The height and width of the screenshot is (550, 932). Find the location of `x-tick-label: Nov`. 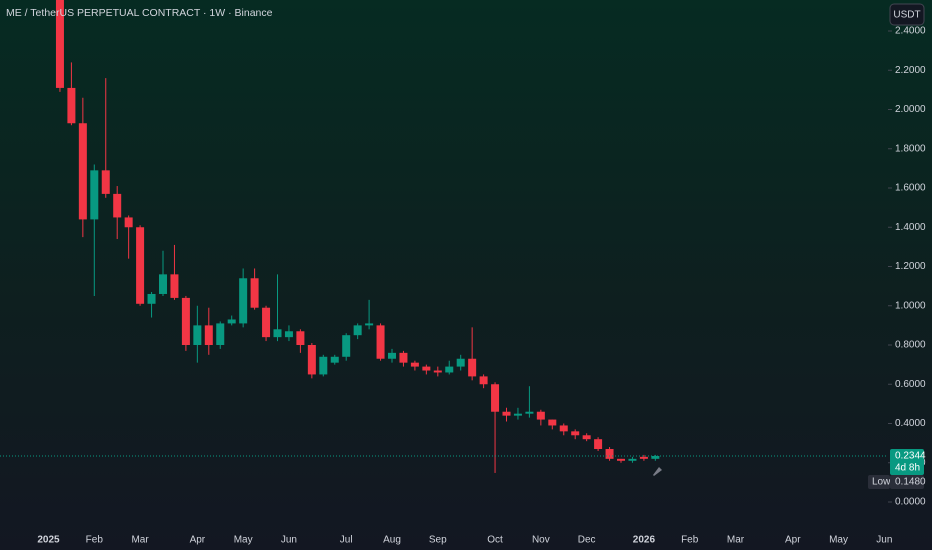

x-tick-label: Nov is located at coordinates (541, 540).